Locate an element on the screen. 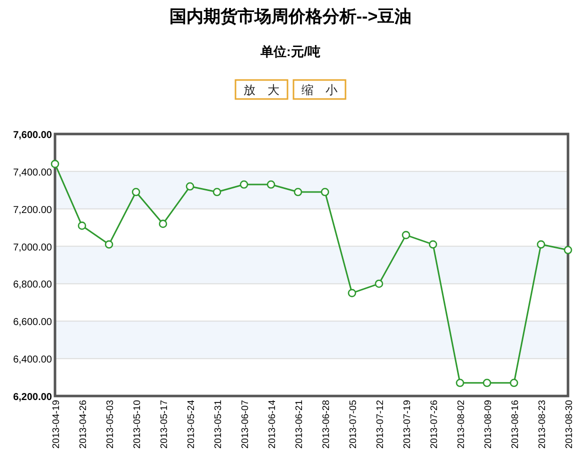 The image size is (581, 458). x-tick-label: 2013-06-07 is located at coordinates (245, 424).